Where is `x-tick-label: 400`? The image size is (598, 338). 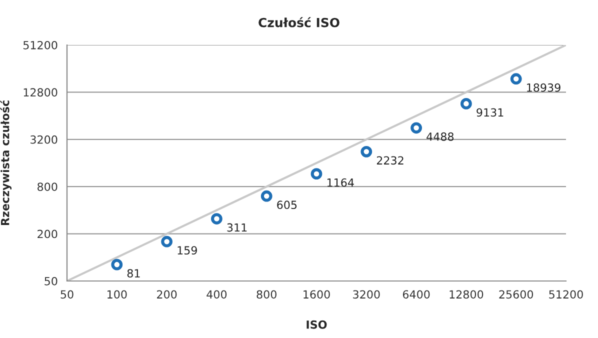
x-tick-label: 400 is located at coordinates (216, 294).